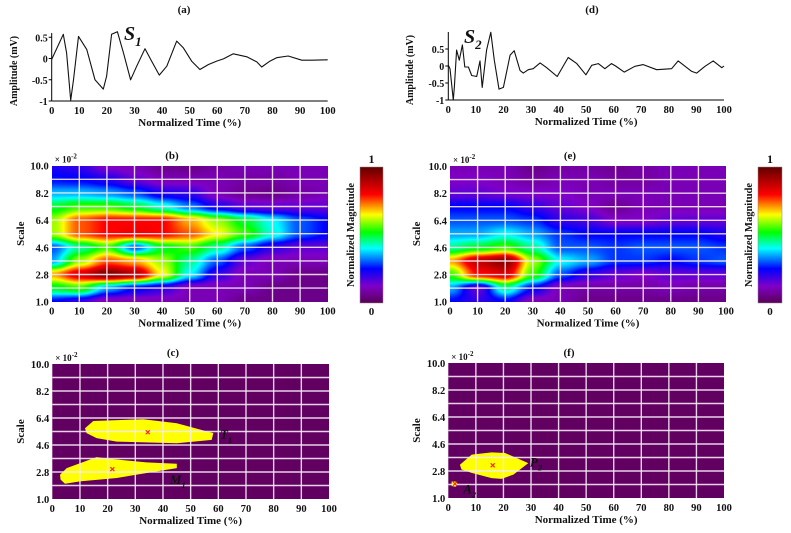 The width and height of the screenshot is (791, 533). Describe the element at coordinates (328, 312) in the screenshot. I see `x-tick-label-b: 100` at that location.